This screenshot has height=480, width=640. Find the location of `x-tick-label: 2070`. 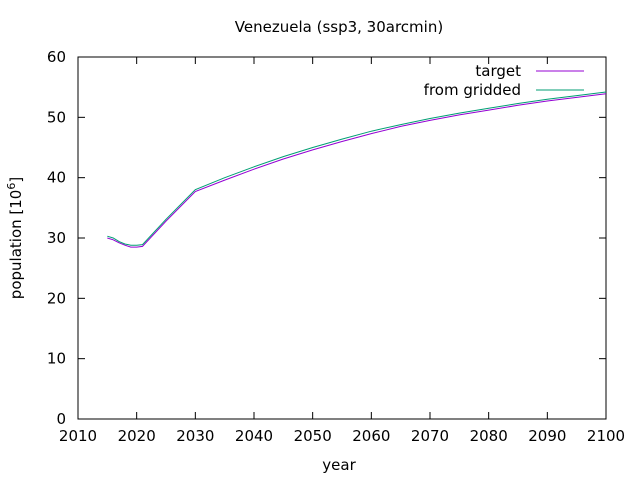

x-tick-label: 2070 is located at coordinates (430, 436).